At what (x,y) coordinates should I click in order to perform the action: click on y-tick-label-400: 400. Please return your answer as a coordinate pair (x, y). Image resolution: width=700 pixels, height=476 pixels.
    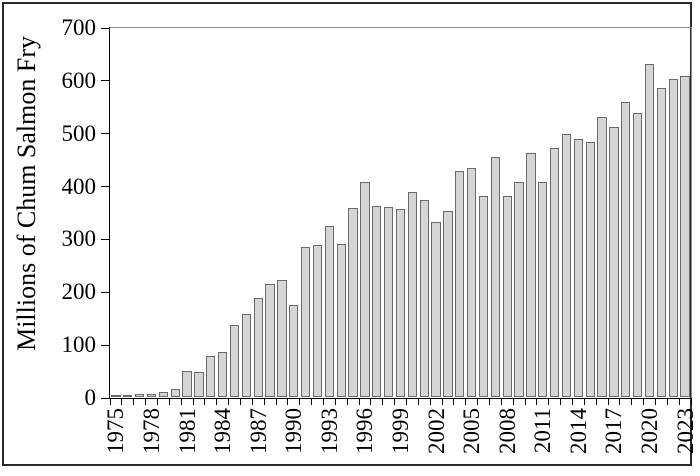
    Looking at the image, I should click on (79, 186).